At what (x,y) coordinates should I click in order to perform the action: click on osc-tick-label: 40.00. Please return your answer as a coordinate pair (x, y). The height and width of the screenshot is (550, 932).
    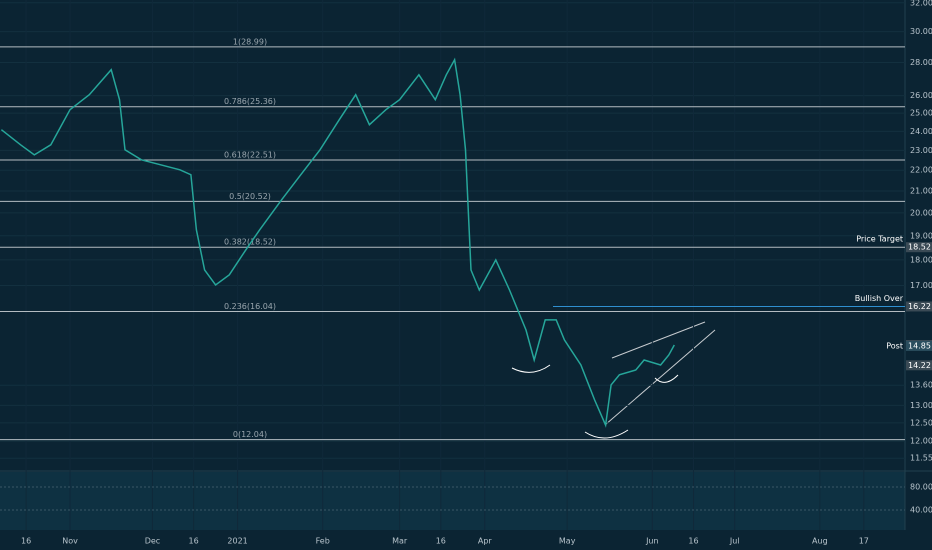
    Looking at the image, I should click on (921, 509).